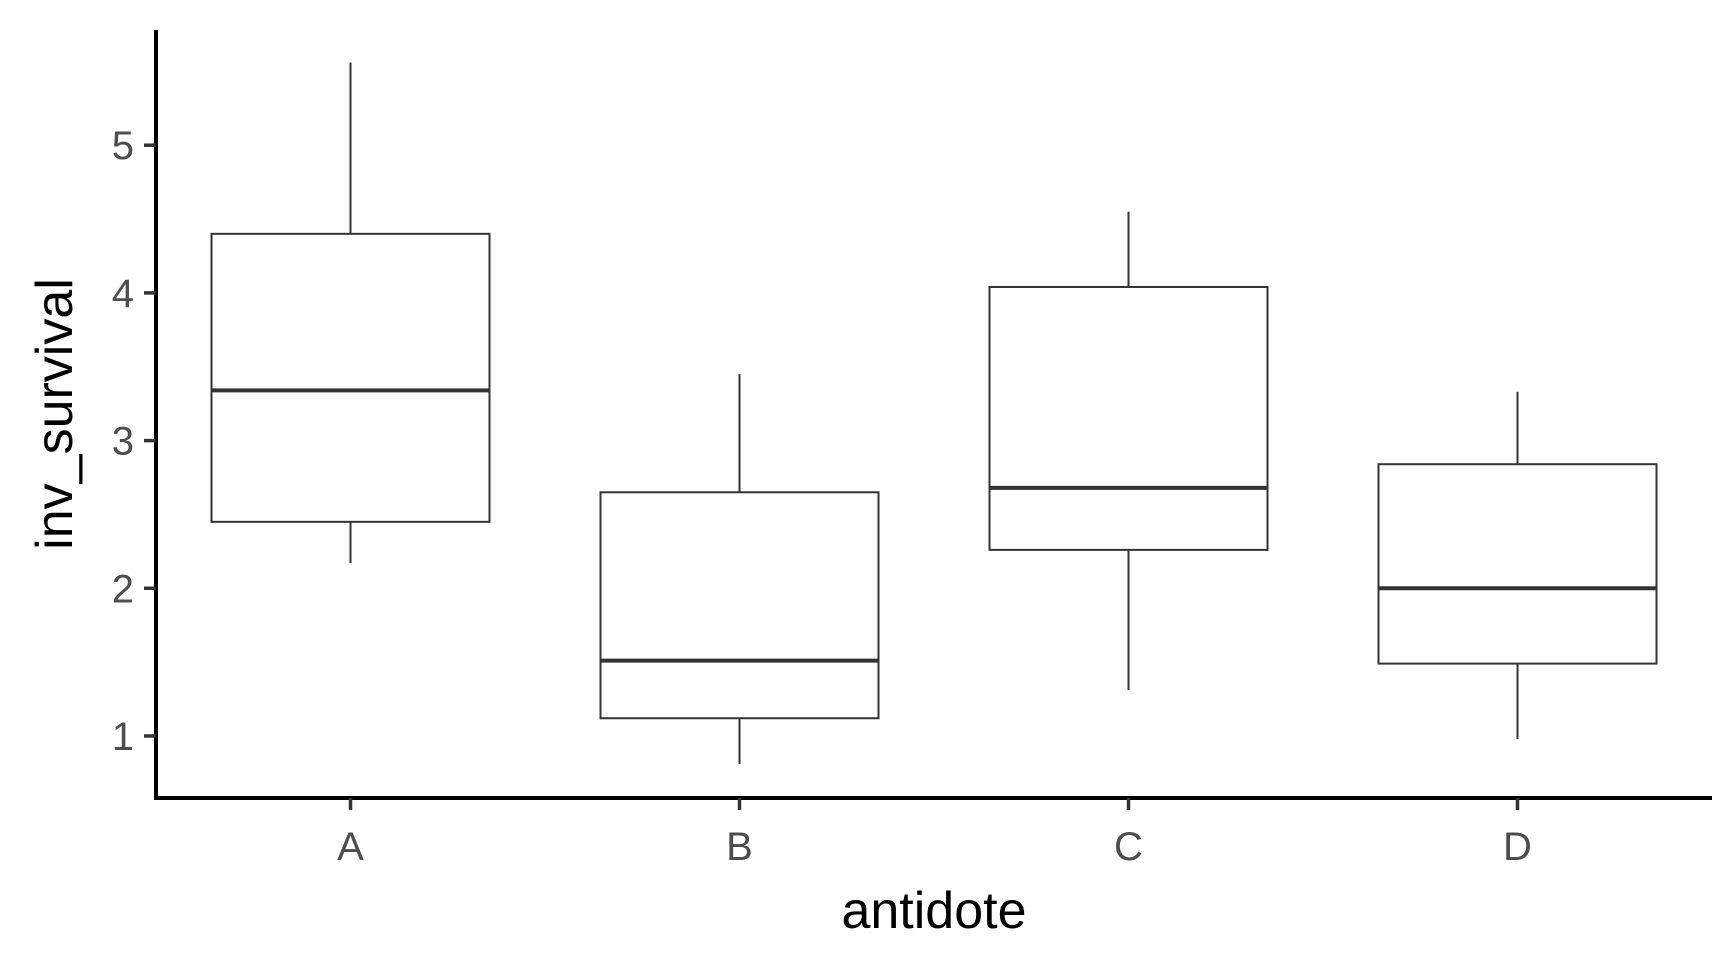 The height and width of the screenshot is (964, 1728). I want to click on box-C, so click(1128, 451).